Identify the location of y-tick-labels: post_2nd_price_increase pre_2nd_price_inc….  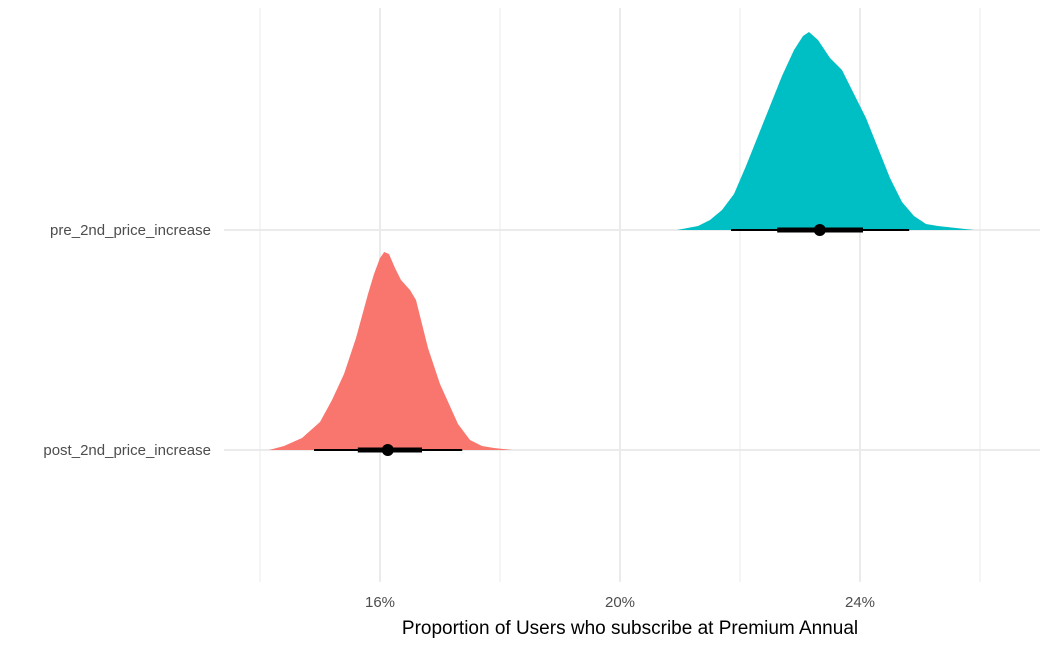
(127, 340).